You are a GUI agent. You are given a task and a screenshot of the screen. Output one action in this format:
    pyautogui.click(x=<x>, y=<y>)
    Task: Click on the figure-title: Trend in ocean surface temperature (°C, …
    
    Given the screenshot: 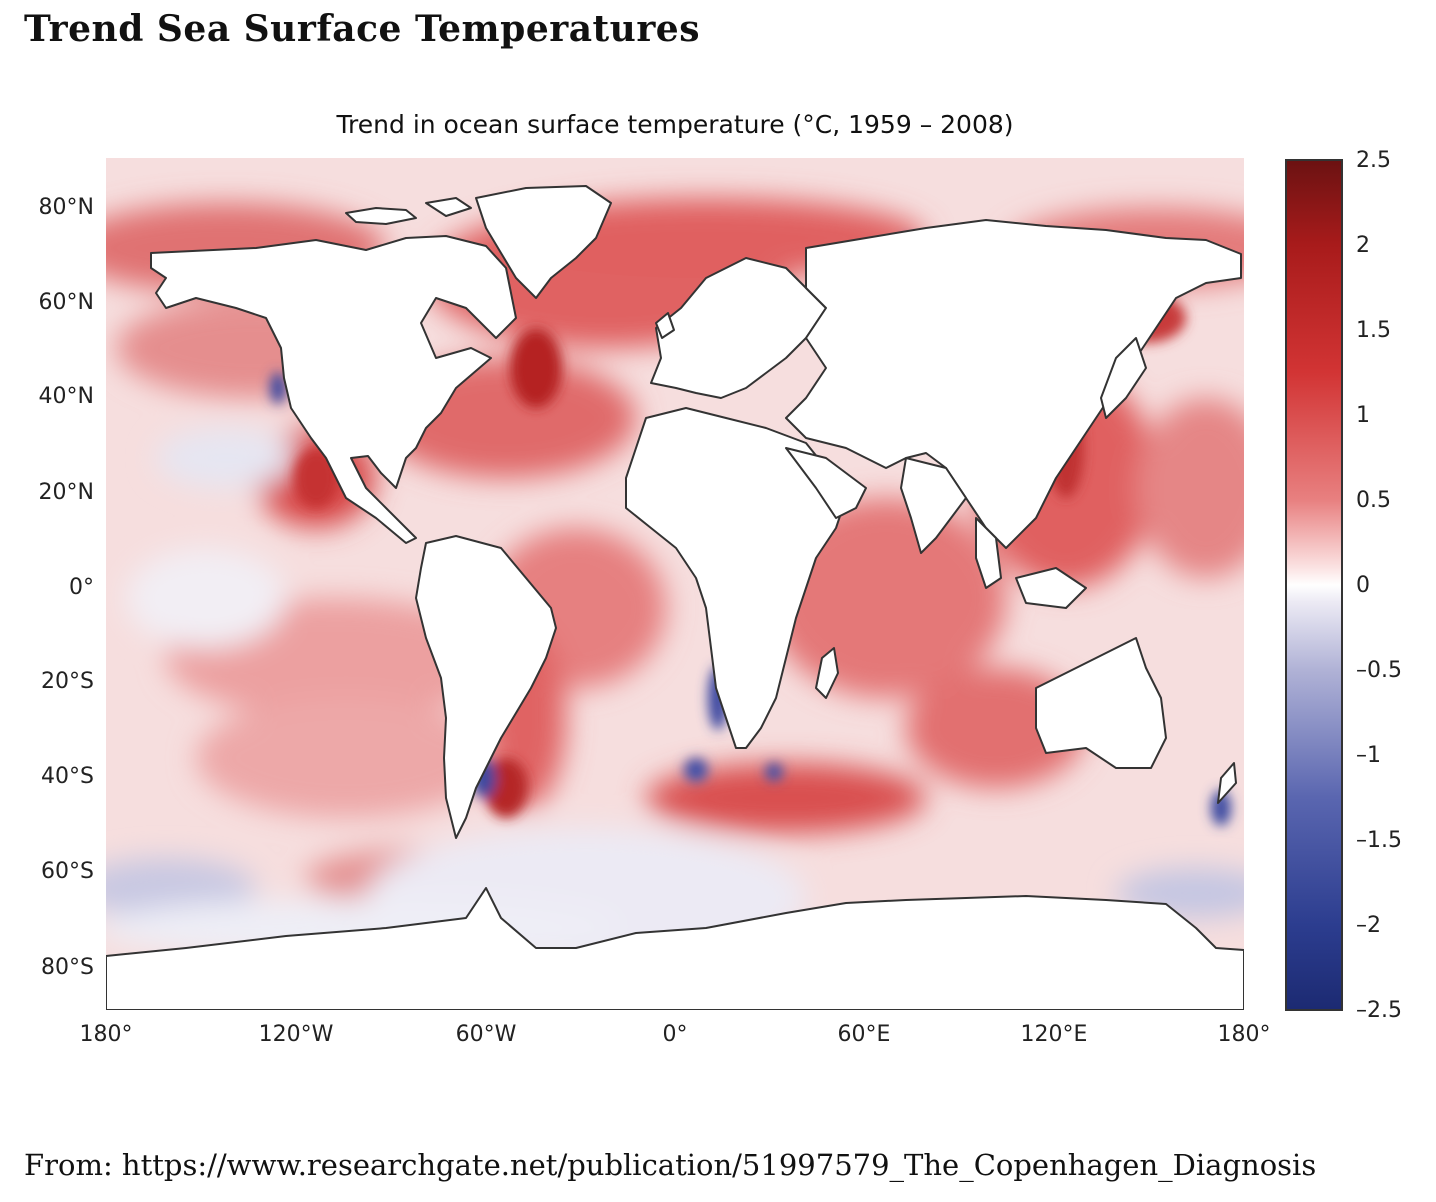 What is the action you would take?
    pyautogui.click(x=675, y=124)
    